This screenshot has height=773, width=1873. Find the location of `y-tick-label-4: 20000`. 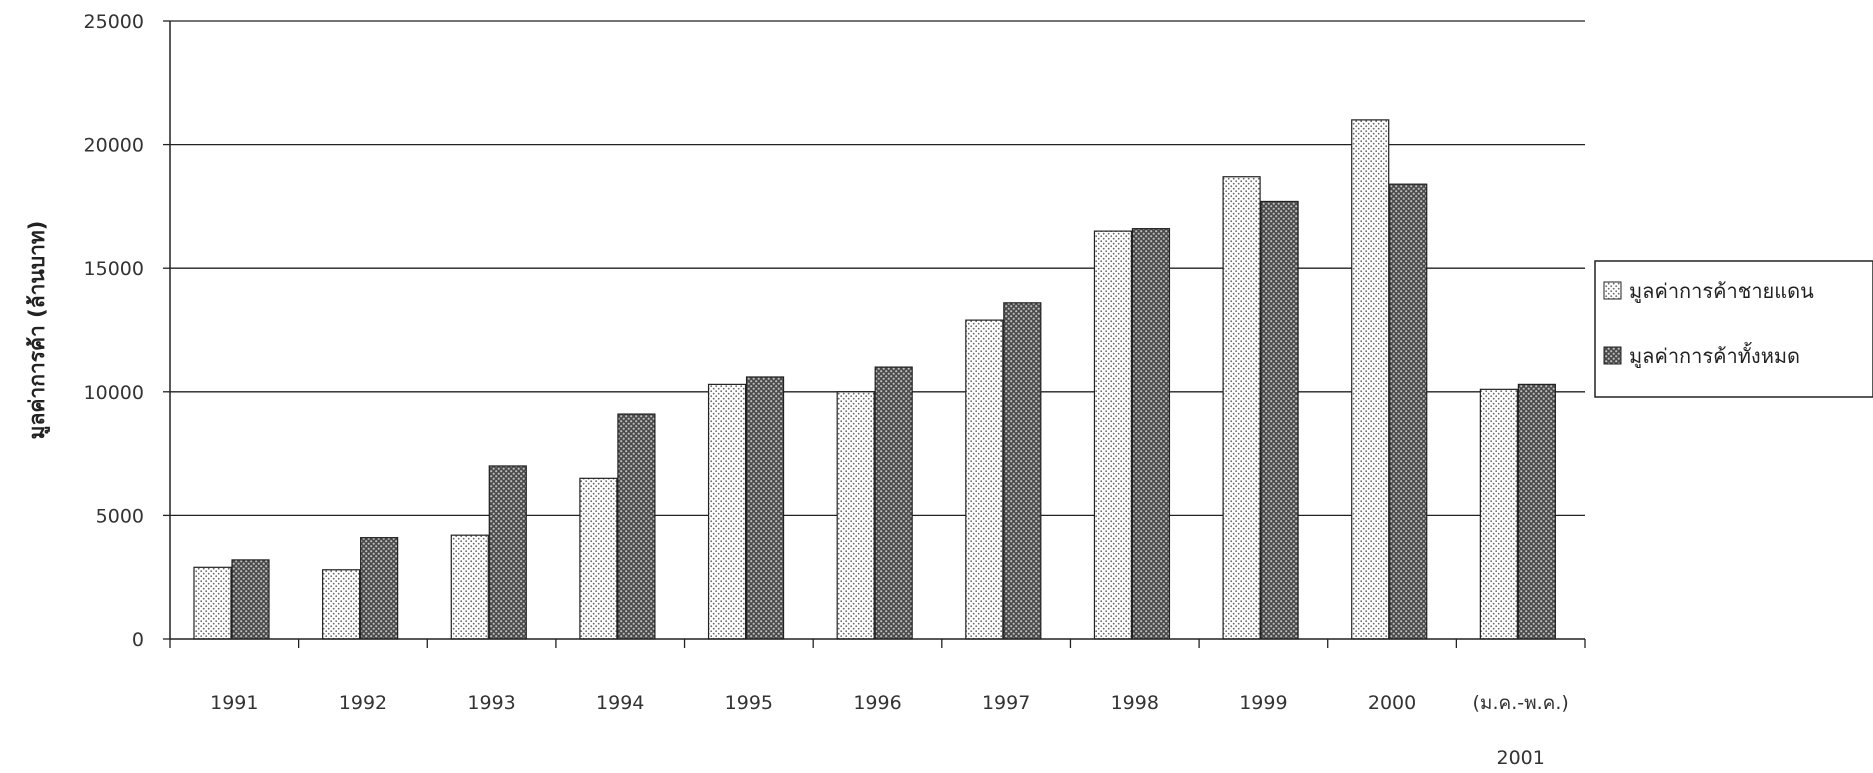

y-tick-label-4: 20000 is located at coordinates (114, 146).